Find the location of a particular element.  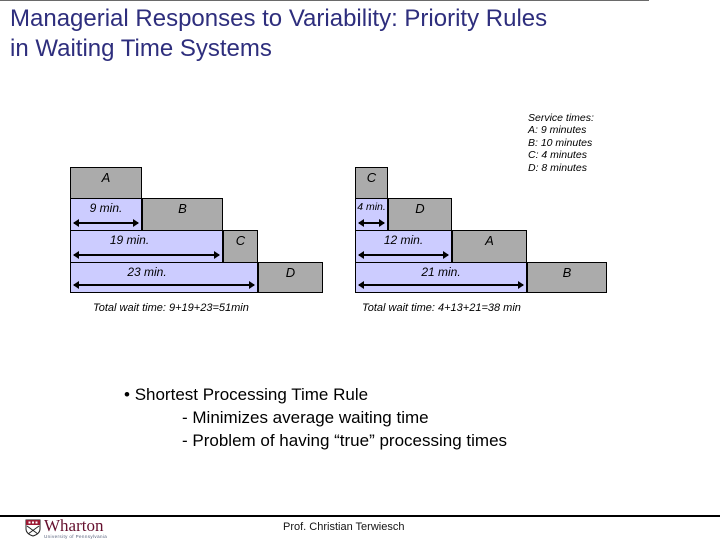

legend-heading: Service times: is located at coordinates (561, 118).